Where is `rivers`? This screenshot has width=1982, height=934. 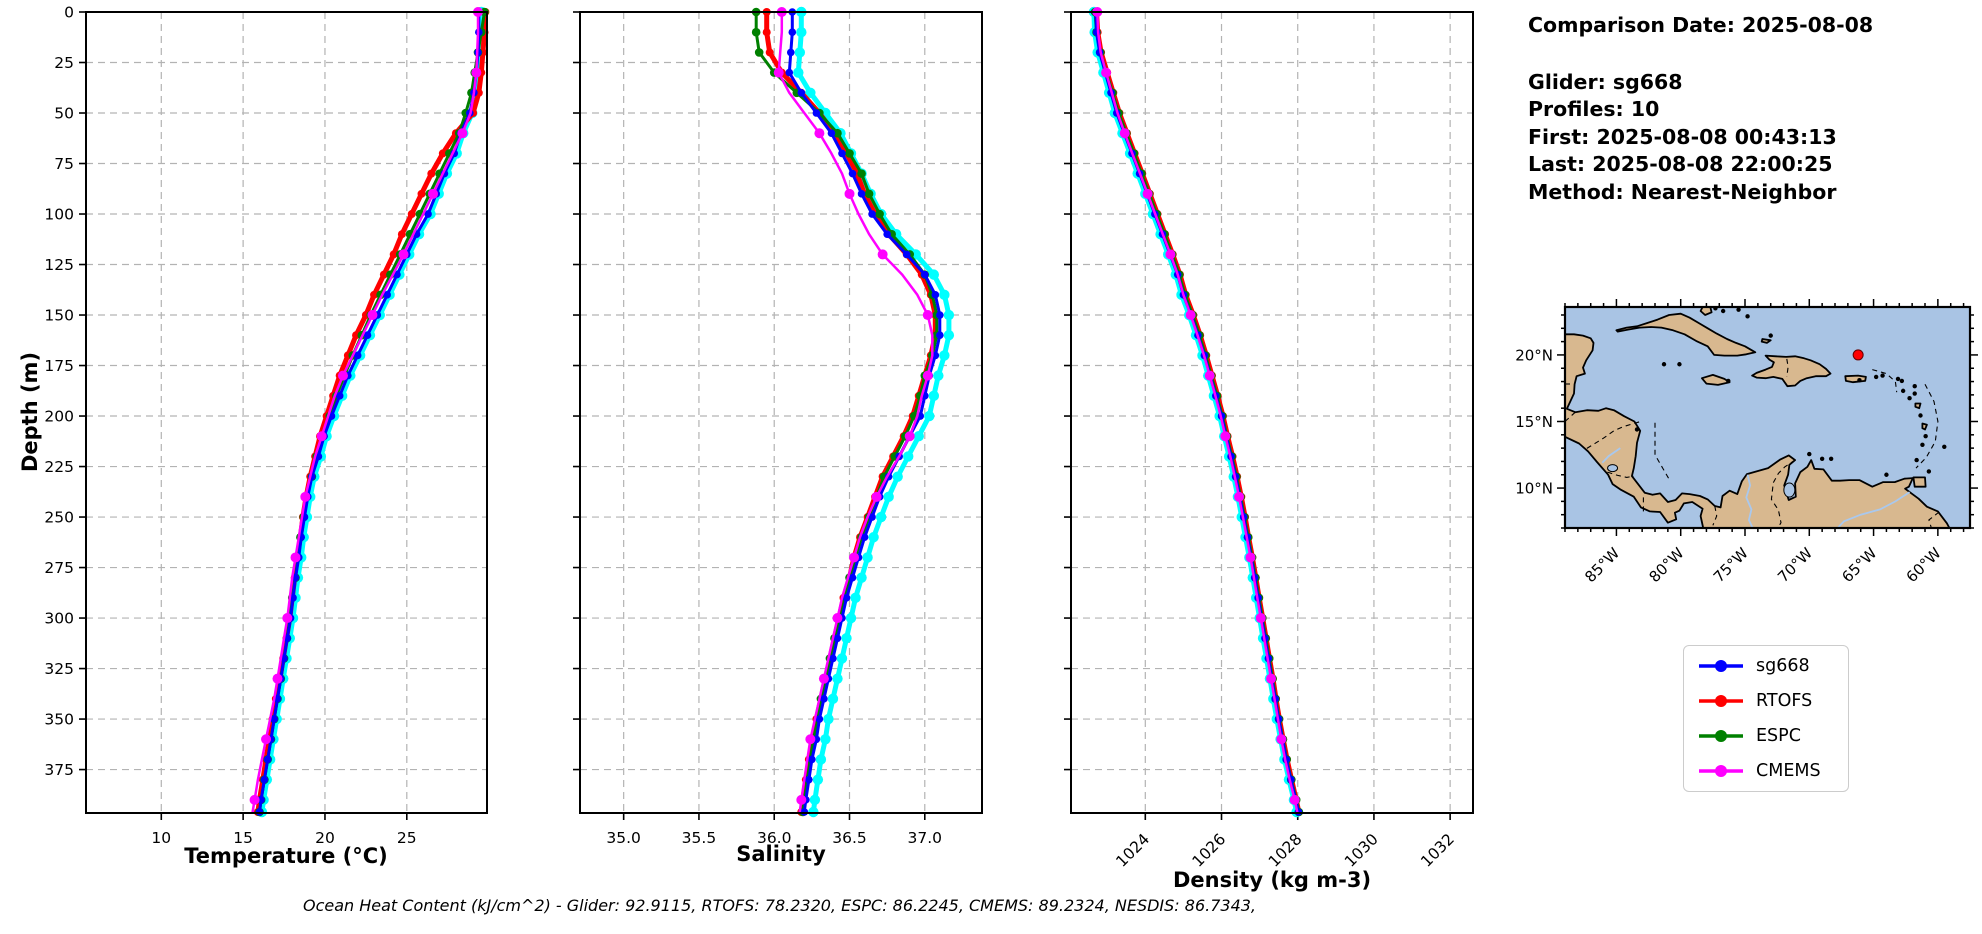 rivers is located at coordinates (1756, 488).